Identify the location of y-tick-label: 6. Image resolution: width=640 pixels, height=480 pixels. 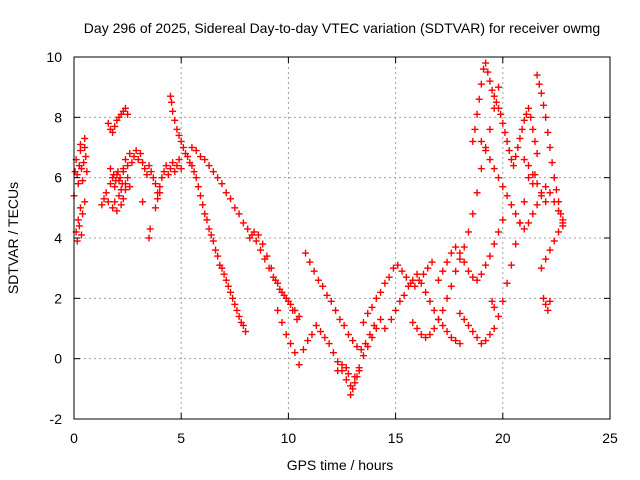
(58, 178).